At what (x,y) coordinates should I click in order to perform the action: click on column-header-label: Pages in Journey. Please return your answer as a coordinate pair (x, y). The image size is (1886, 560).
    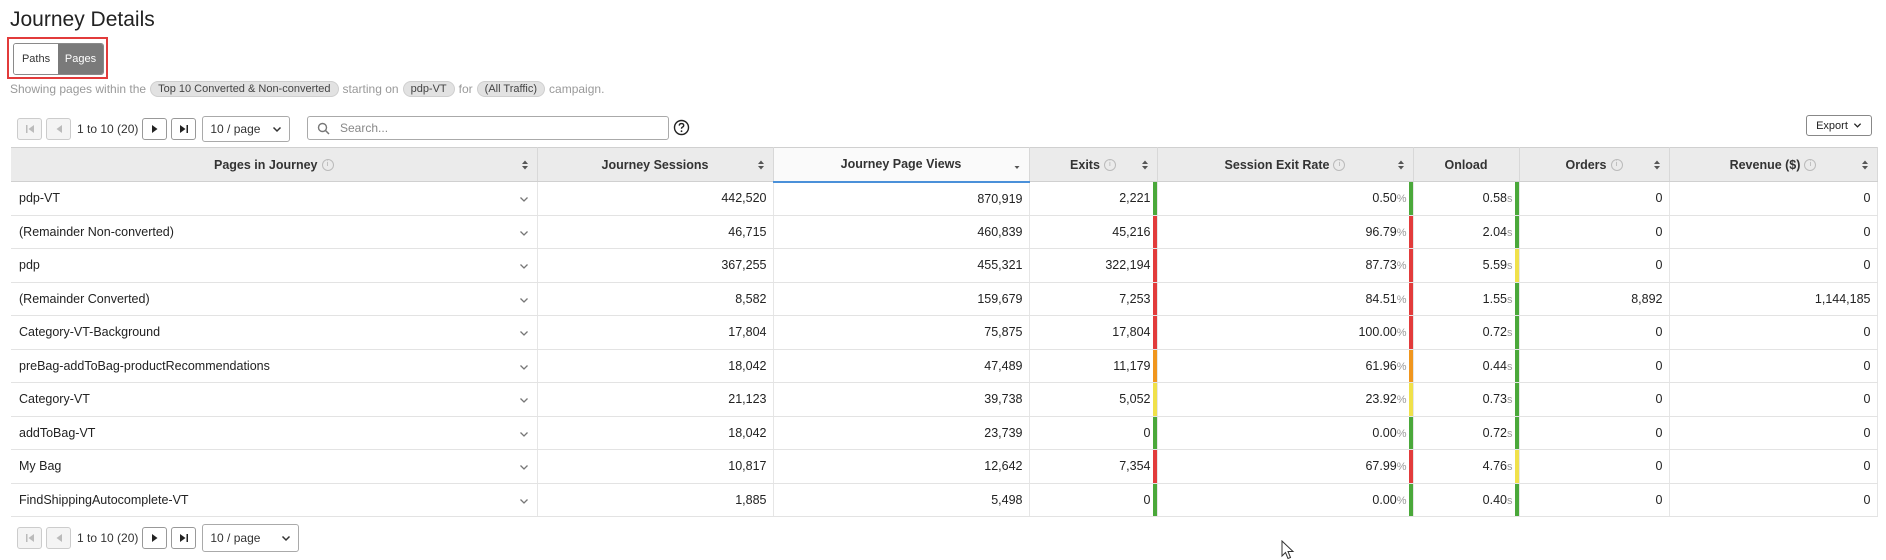
    Looking at the image, I should click on (265, 164).